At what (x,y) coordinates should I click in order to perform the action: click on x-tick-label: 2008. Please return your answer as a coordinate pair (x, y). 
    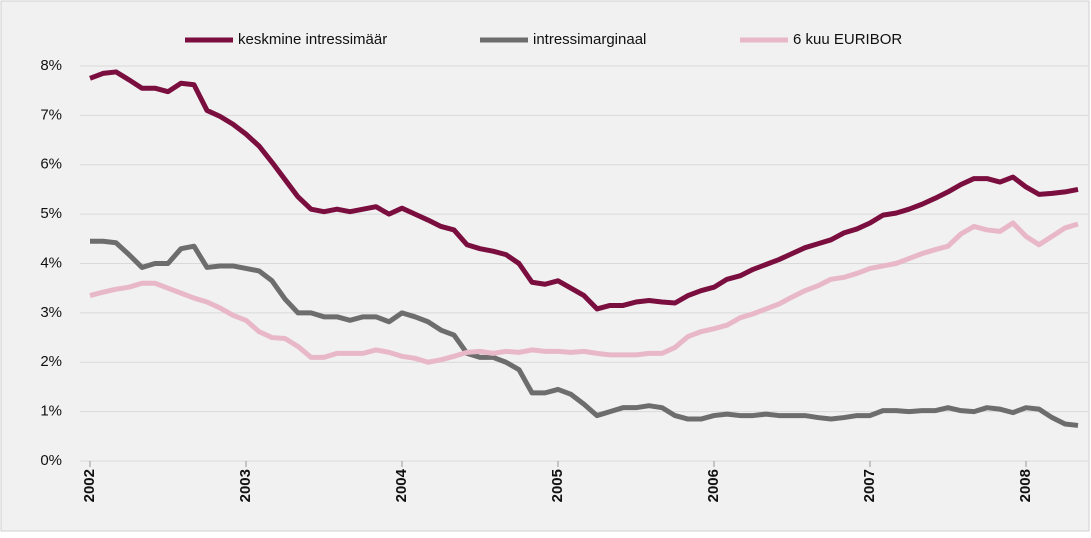
    Looking at the image, I should click on (1025, 485).